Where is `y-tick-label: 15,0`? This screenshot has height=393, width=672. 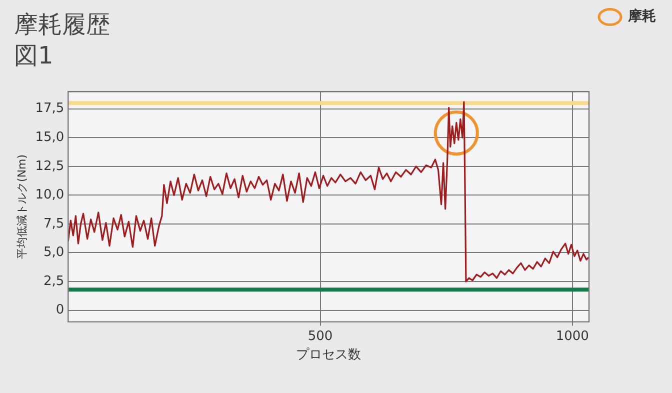
y-tick-label: 15,0 is located at coordinates (49, 138).